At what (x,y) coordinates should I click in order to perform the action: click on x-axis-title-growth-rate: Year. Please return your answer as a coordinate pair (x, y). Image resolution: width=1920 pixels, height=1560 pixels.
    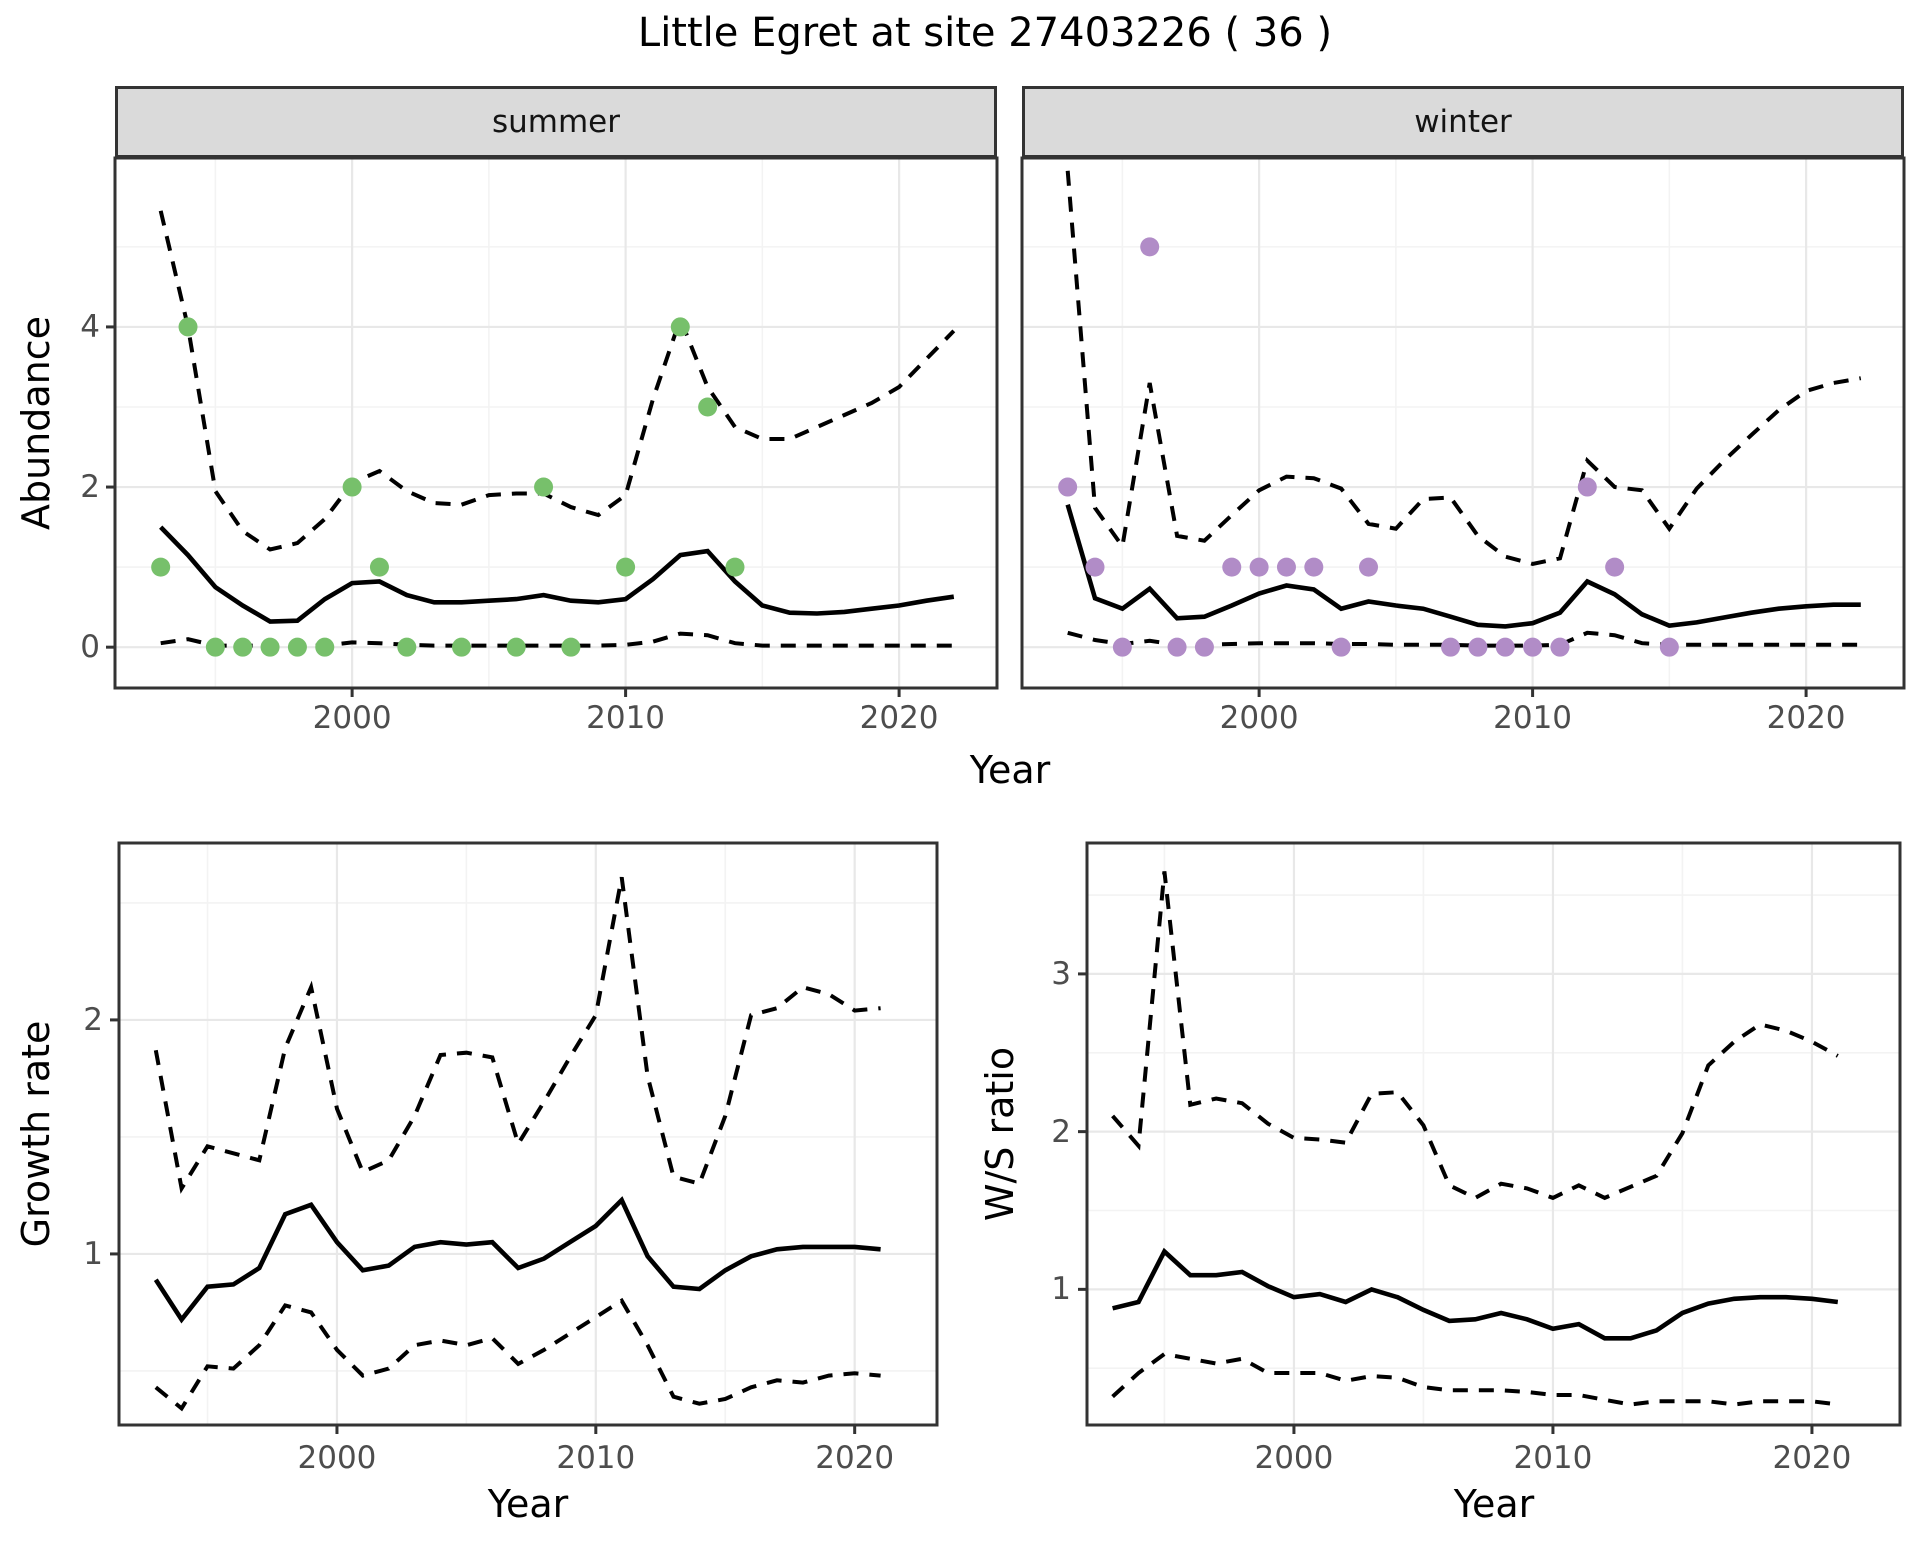
    Looking at the image, I should click on (528, 1504).